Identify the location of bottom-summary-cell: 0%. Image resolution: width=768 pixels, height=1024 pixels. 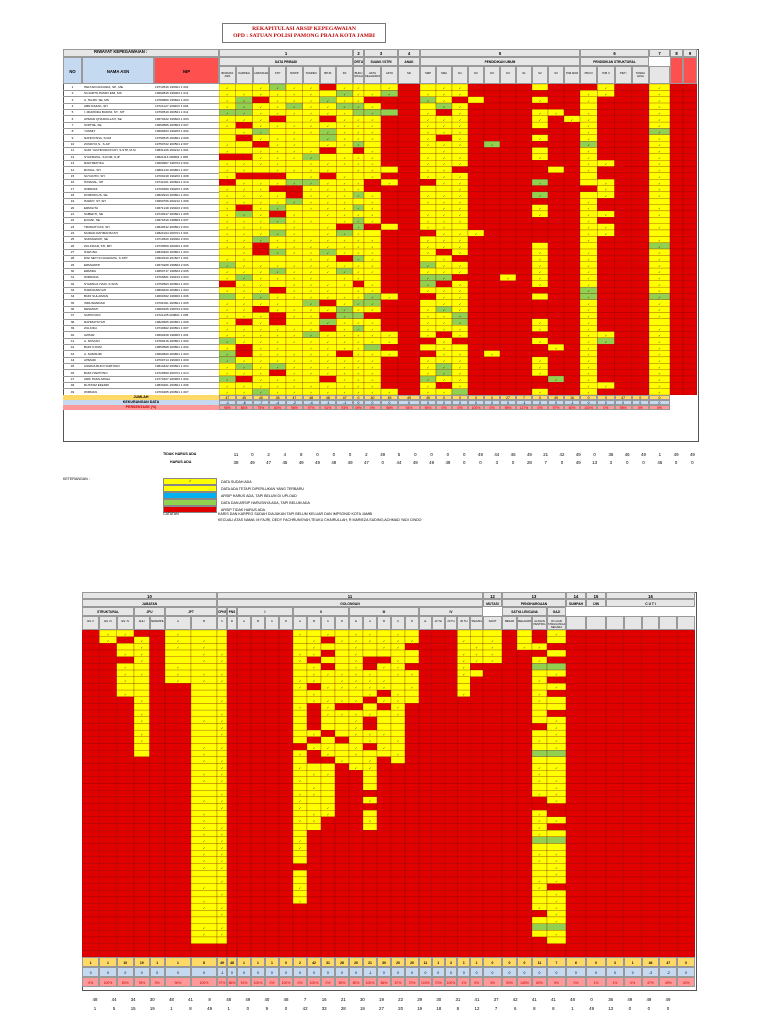
(476, 982).